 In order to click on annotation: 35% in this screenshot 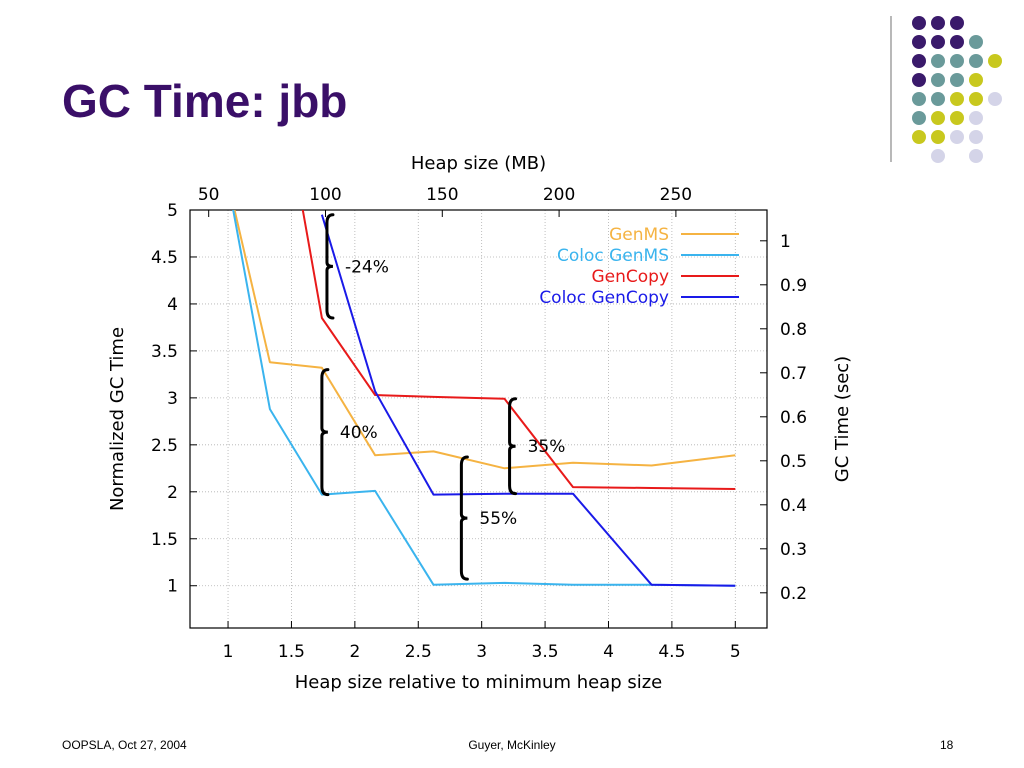, I will do `click(537, 446)`.